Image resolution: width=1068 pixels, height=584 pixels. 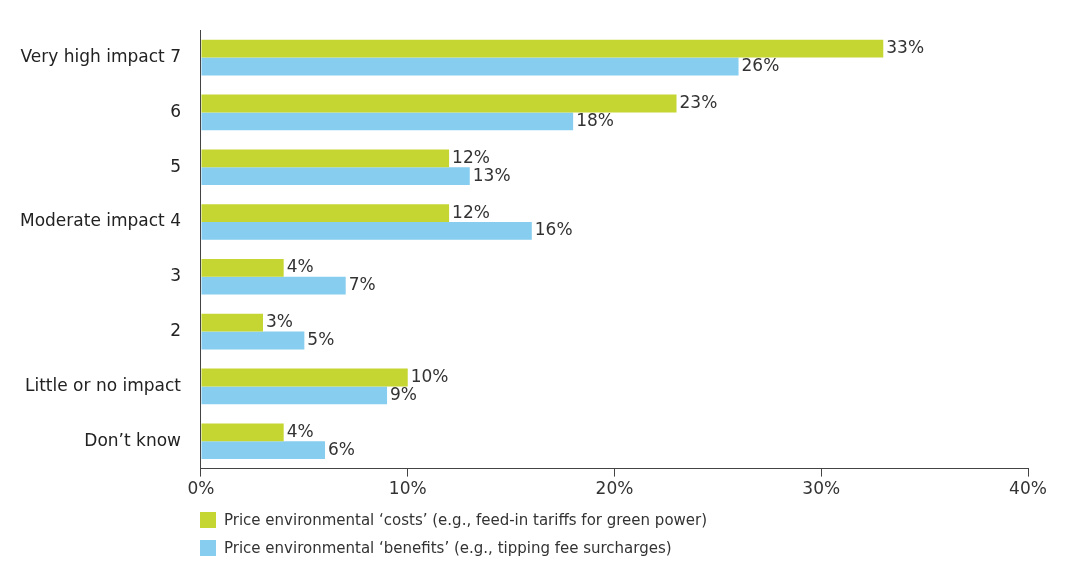 What do you see at coordinates (362, 284) in the screenshot?
I see `data-label: 7%` at bounding box center [362, 284].